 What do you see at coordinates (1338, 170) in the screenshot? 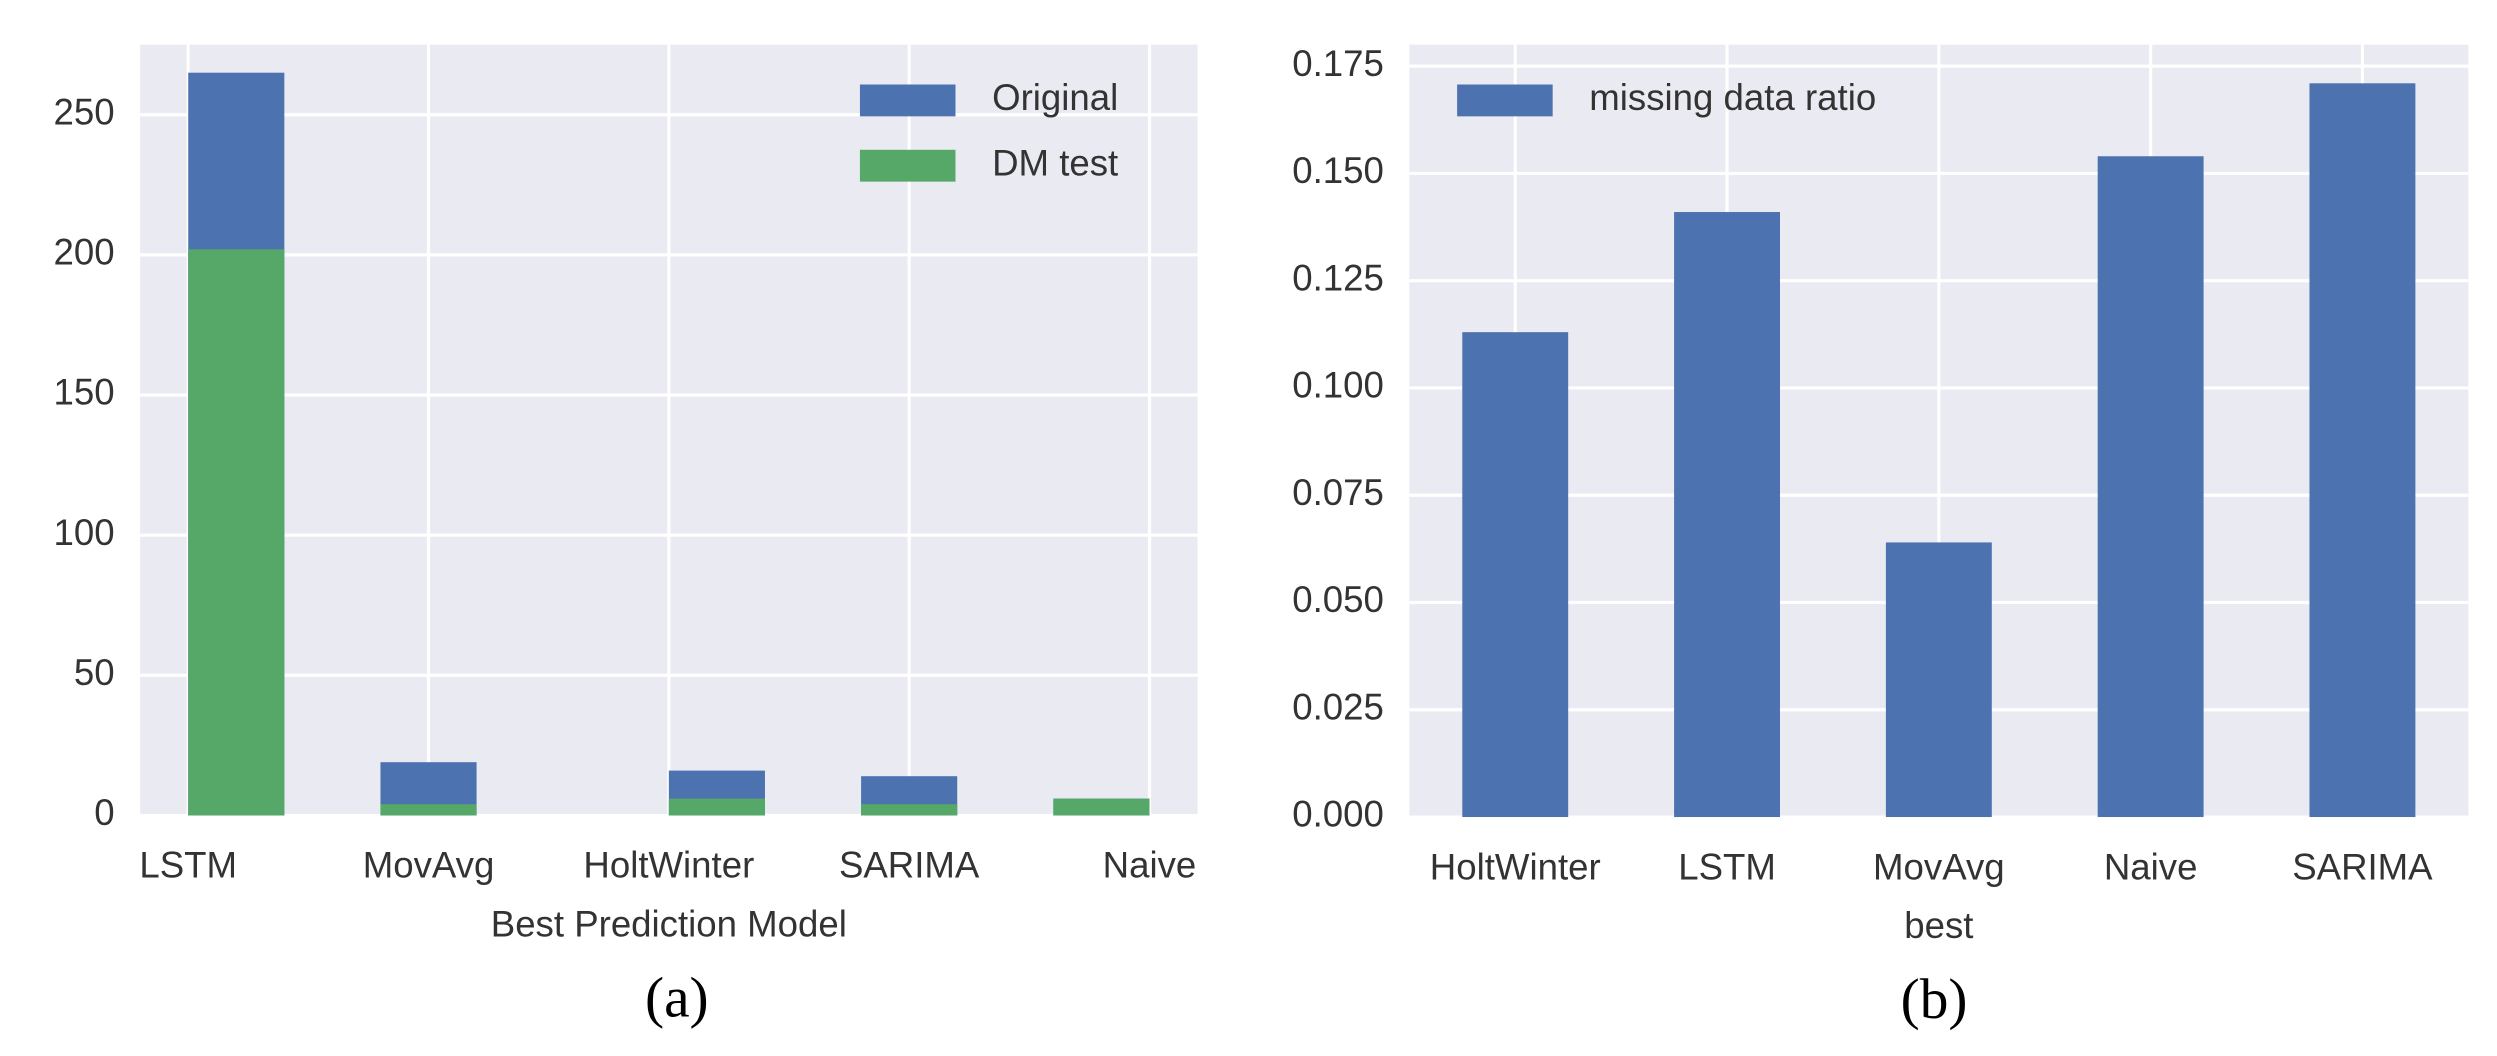
I see `y-tick-label: 0.150` at bounding box center [1338, 170].